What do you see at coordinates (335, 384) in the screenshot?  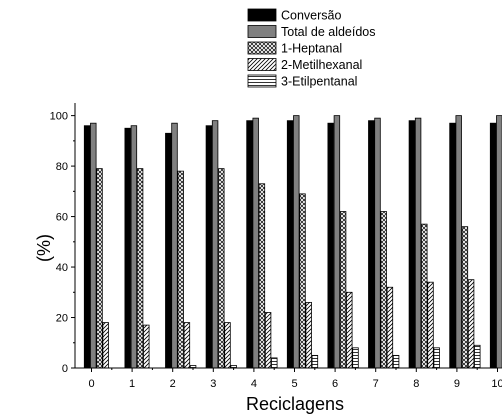 I see `x-tick-label: 6` at bounding box center [335, 384].